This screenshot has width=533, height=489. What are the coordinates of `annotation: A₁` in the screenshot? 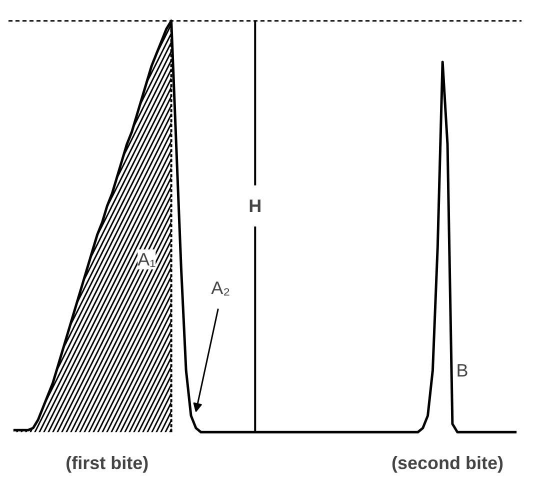 It's located at (147, 259).